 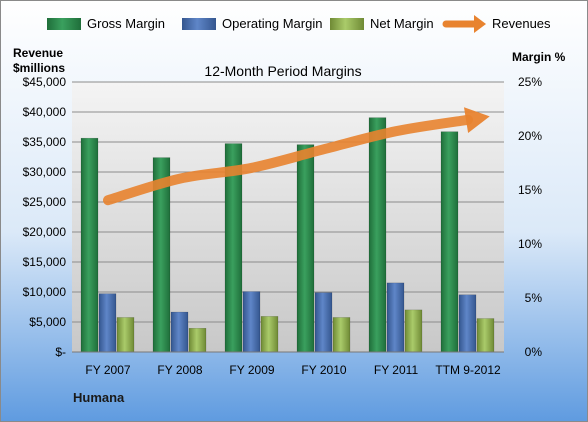 What do you see at coordinates (45, 172) in the screenshot?
I see `y-left-tick-label: $30,000` at bounding box center [45, 172].